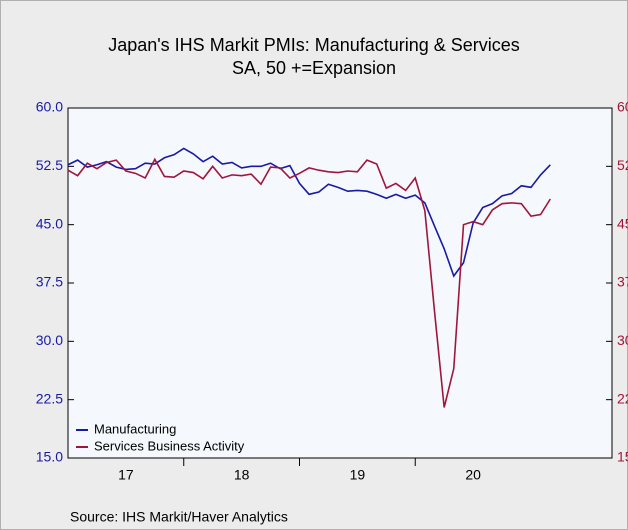  What do you see at coordinates (179, 517) in the screenshot?
I see `source: Source: IHS Markit/Haver Analytics` at bounding box center [179, 517].